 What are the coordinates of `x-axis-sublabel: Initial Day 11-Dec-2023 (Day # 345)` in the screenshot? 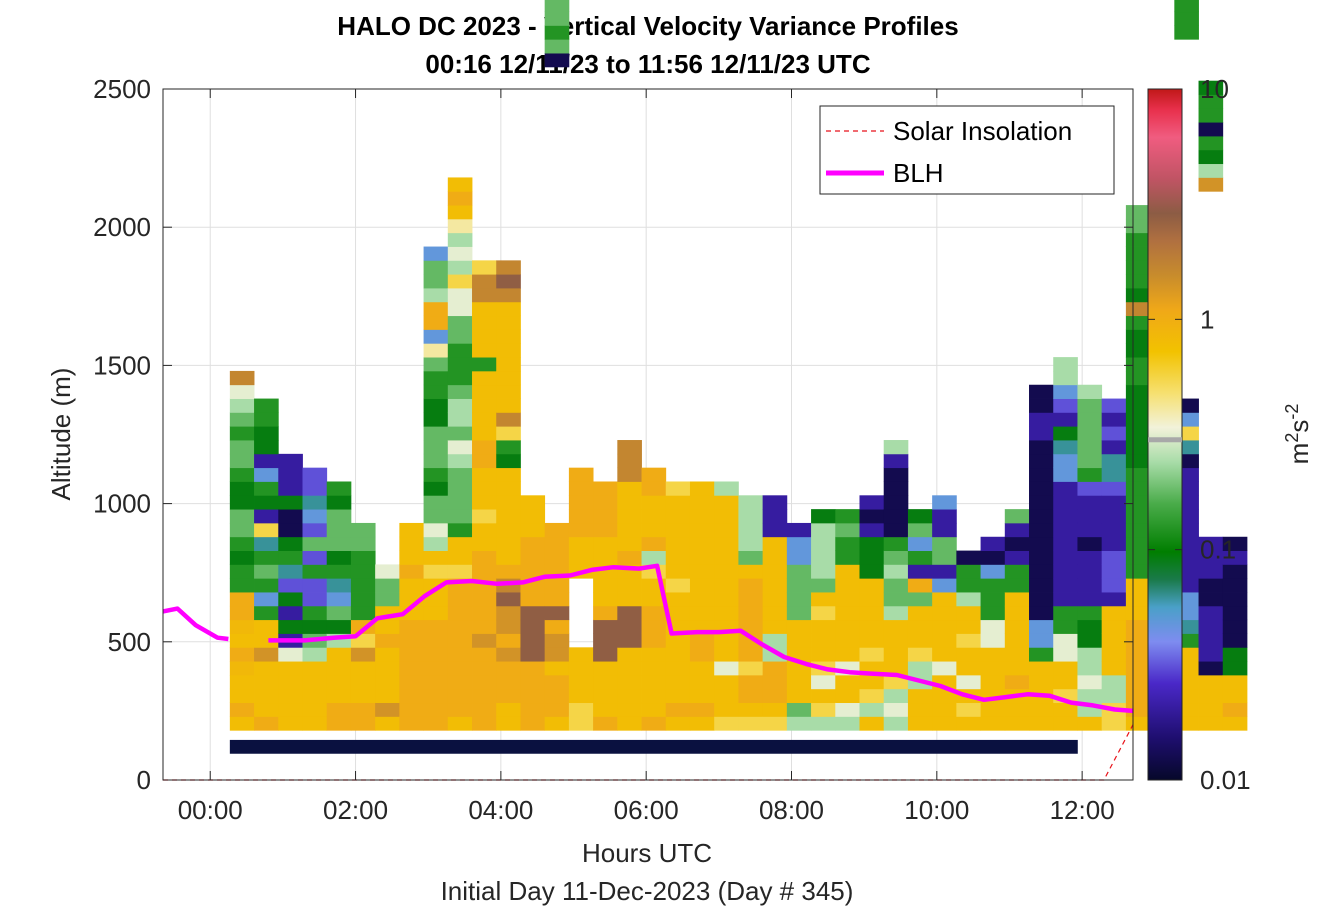 It's located at (647, 891).